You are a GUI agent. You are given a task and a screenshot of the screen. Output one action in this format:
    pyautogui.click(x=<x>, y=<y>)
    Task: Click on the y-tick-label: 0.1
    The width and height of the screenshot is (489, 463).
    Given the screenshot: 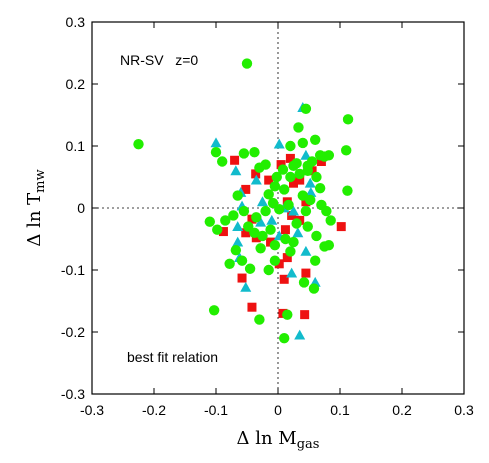 What is the action you would take?
    pyautogui.click(x=76, y=146)
    